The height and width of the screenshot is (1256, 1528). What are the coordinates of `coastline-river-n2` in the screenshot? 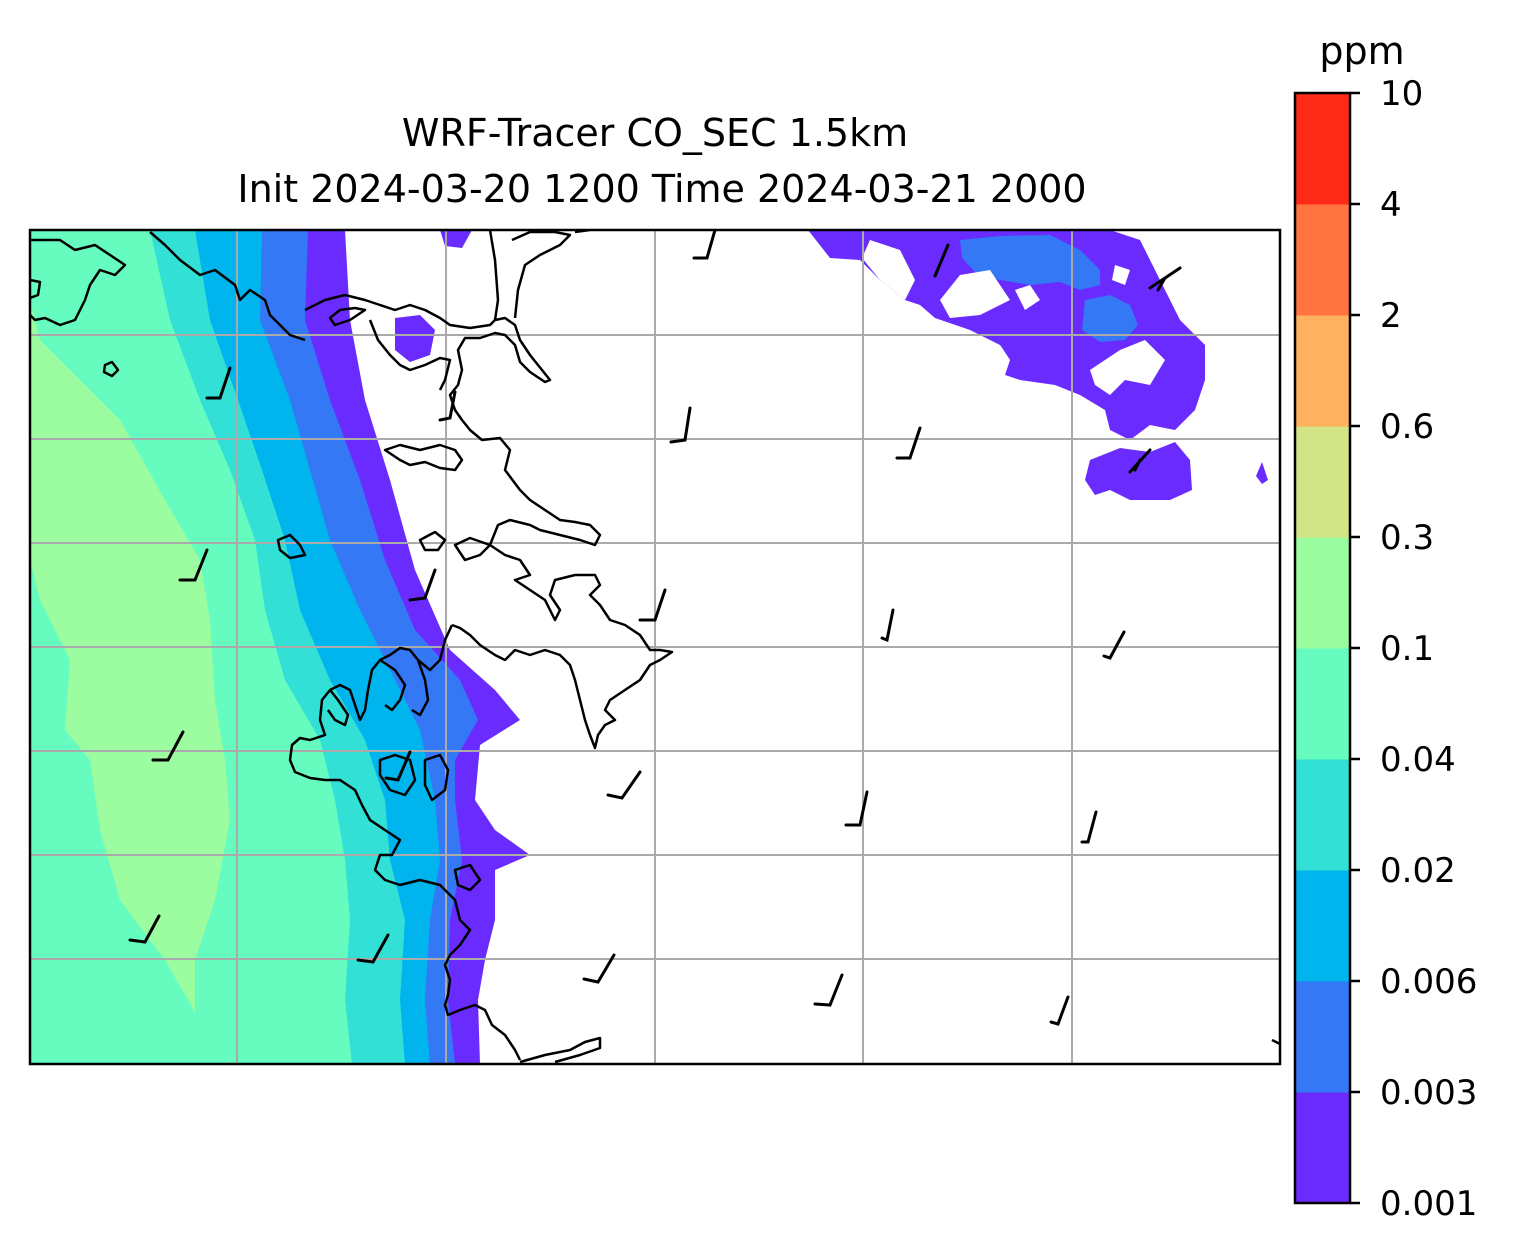 It's located at (541, 274).